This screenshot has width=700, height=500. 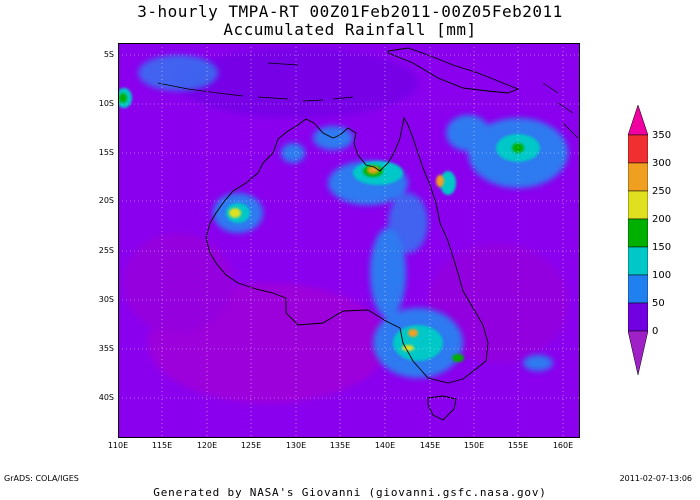 I want to click on colorbar-label-350: 350, so click(x=662, y=135).